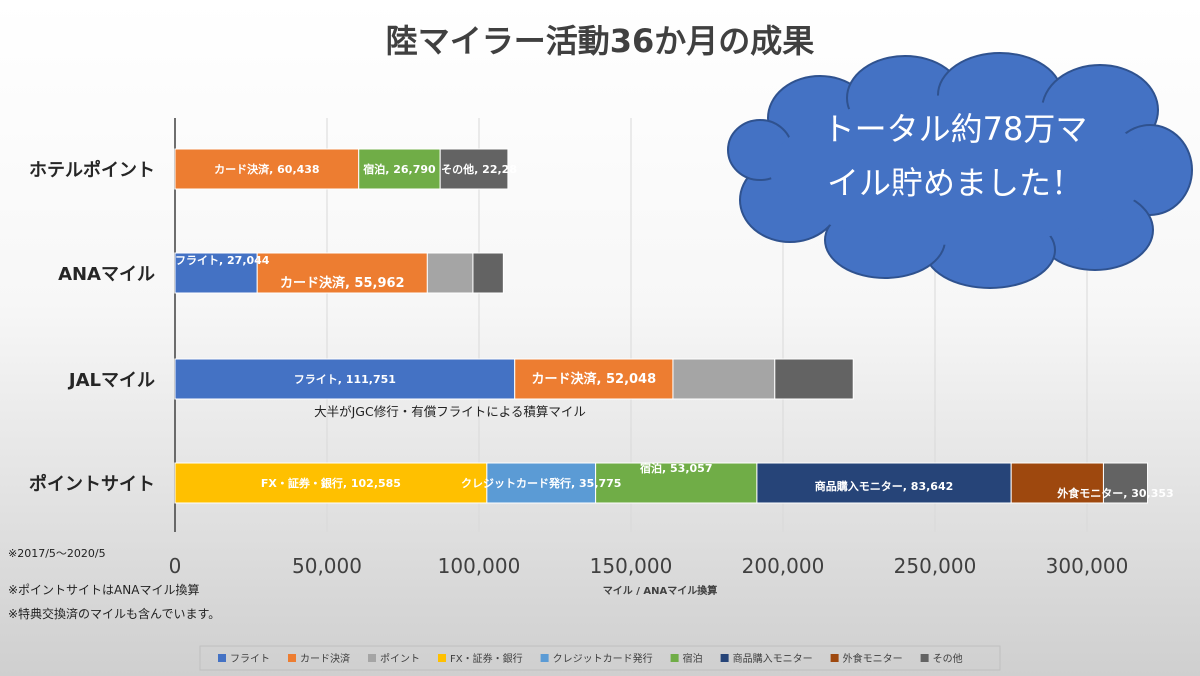 The image size is (1200, 676). Describe the element at coordinates (884, 486) in the screenshot. I see `data-label: 商品購入モニター, 83,642` at that location.